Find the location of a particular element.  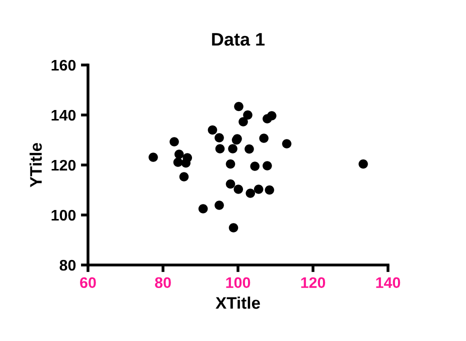

x-tick-label: 120 is located at coordinates (313, 282).